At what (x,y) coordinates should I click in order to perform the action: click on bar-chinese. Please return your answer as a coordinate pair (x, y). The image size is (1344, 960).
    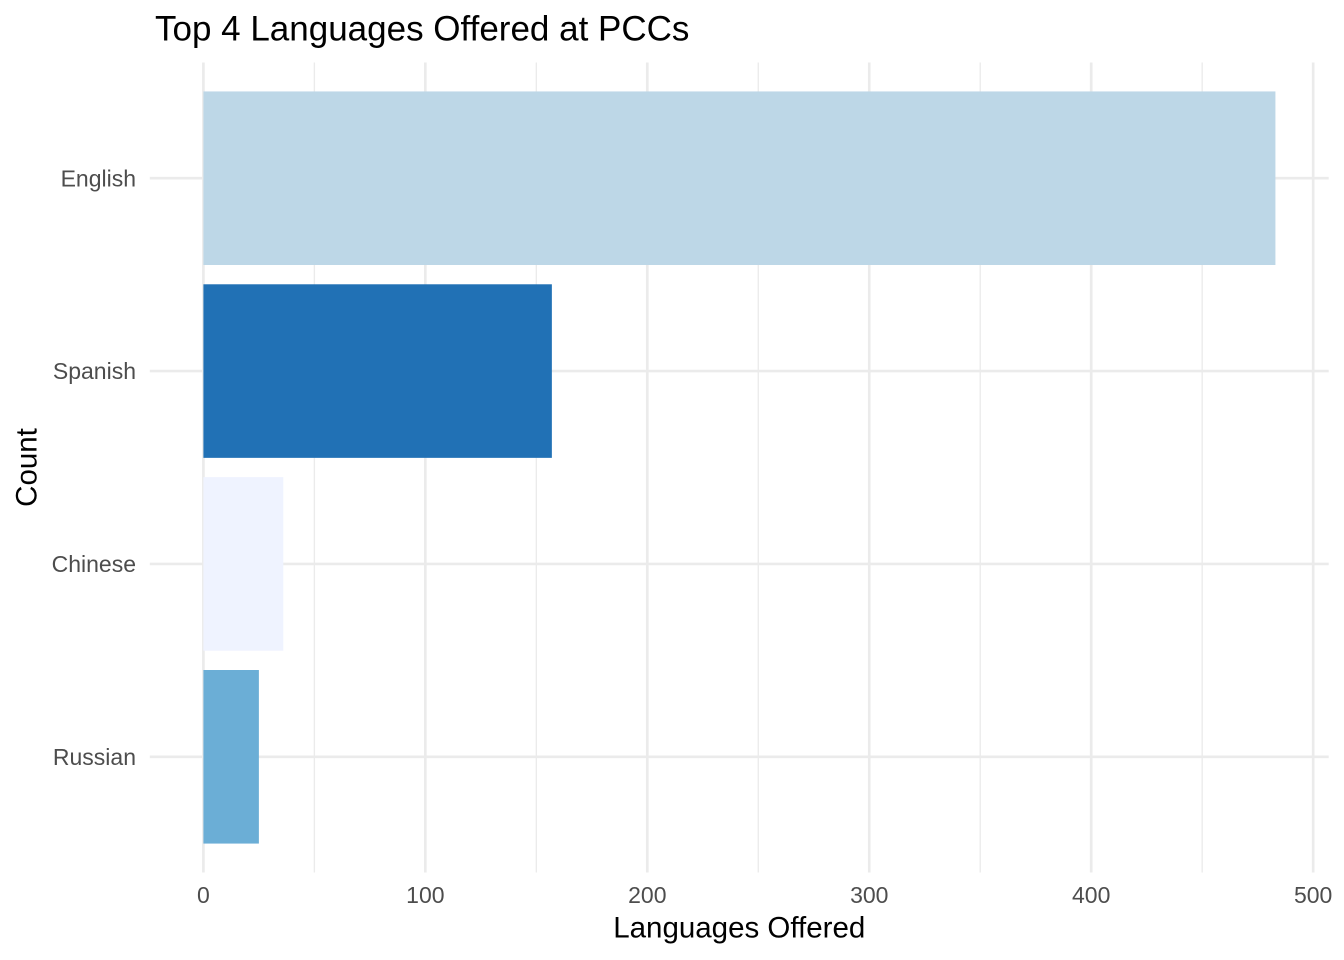
    Looking at the image, I should click on (243, 564).